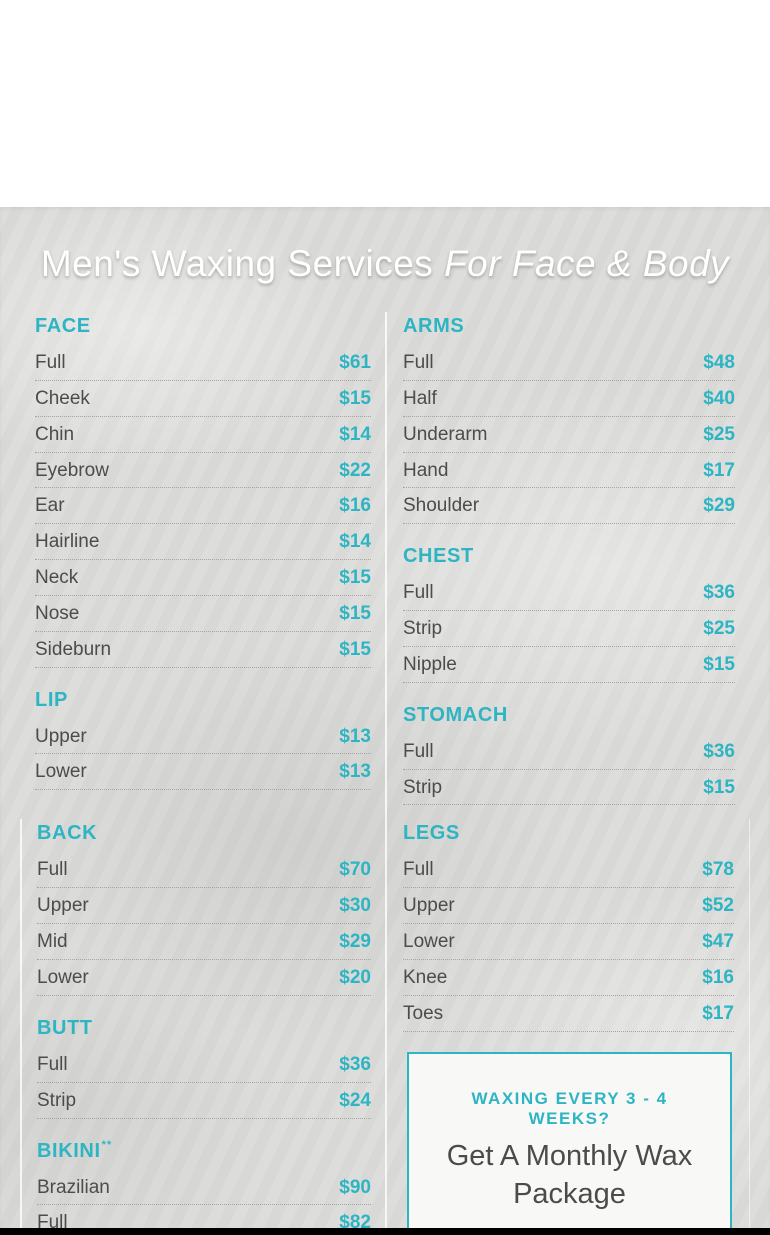 Image resolution: width=770 pixels, height=1235 pixels. I want to click on price-row: Knee $16, so click(568, 978).